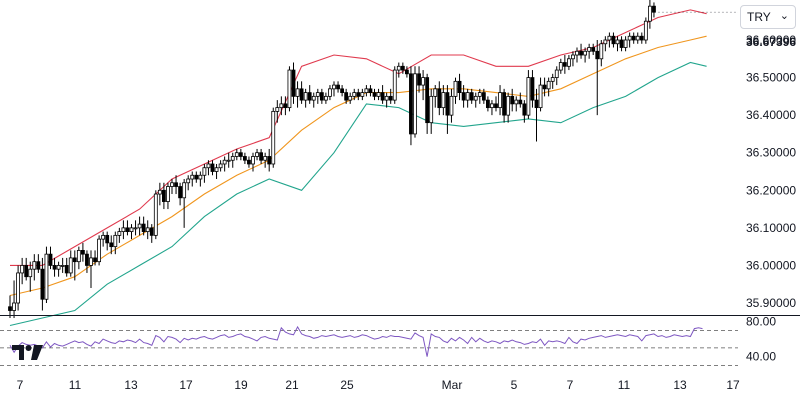 The image size is (800, 405). I want to click on price-tick-label: 35.90000, so click(771, 303).